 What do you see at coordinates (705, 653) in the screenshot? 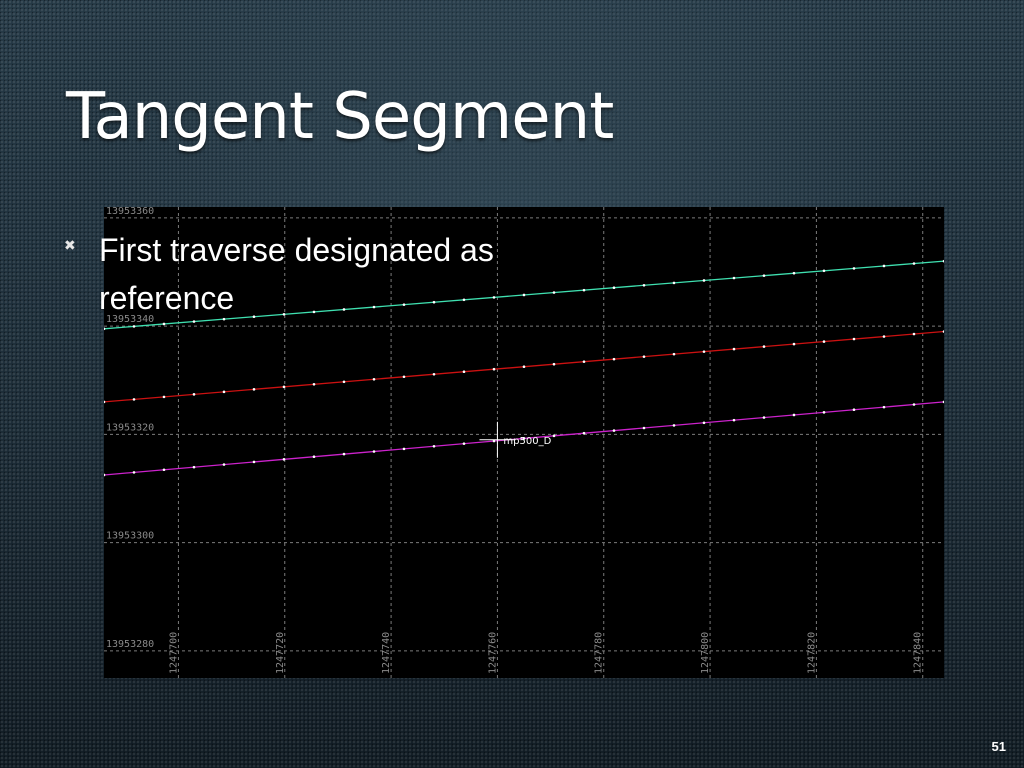
I see `x-tick-label: 1247800` at bounding box center [705, 653].